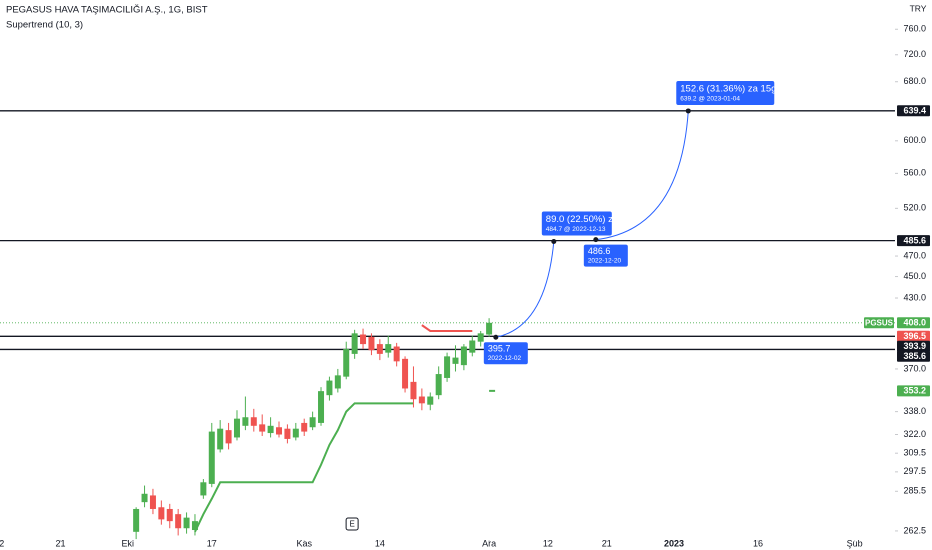 This screenshot has width=932, height=550. What do you see at coordinates (599, 251) in the screenshot?
I see `point-value: 486.6` at bounding box center [599, 251].